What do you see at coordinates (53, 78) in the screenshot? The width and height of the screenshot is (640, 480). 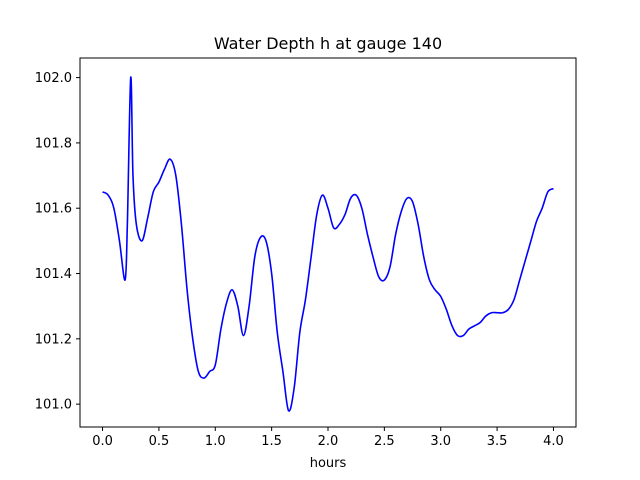 I see `y-tick-label: 102.0` at bounding box center [53, 78].